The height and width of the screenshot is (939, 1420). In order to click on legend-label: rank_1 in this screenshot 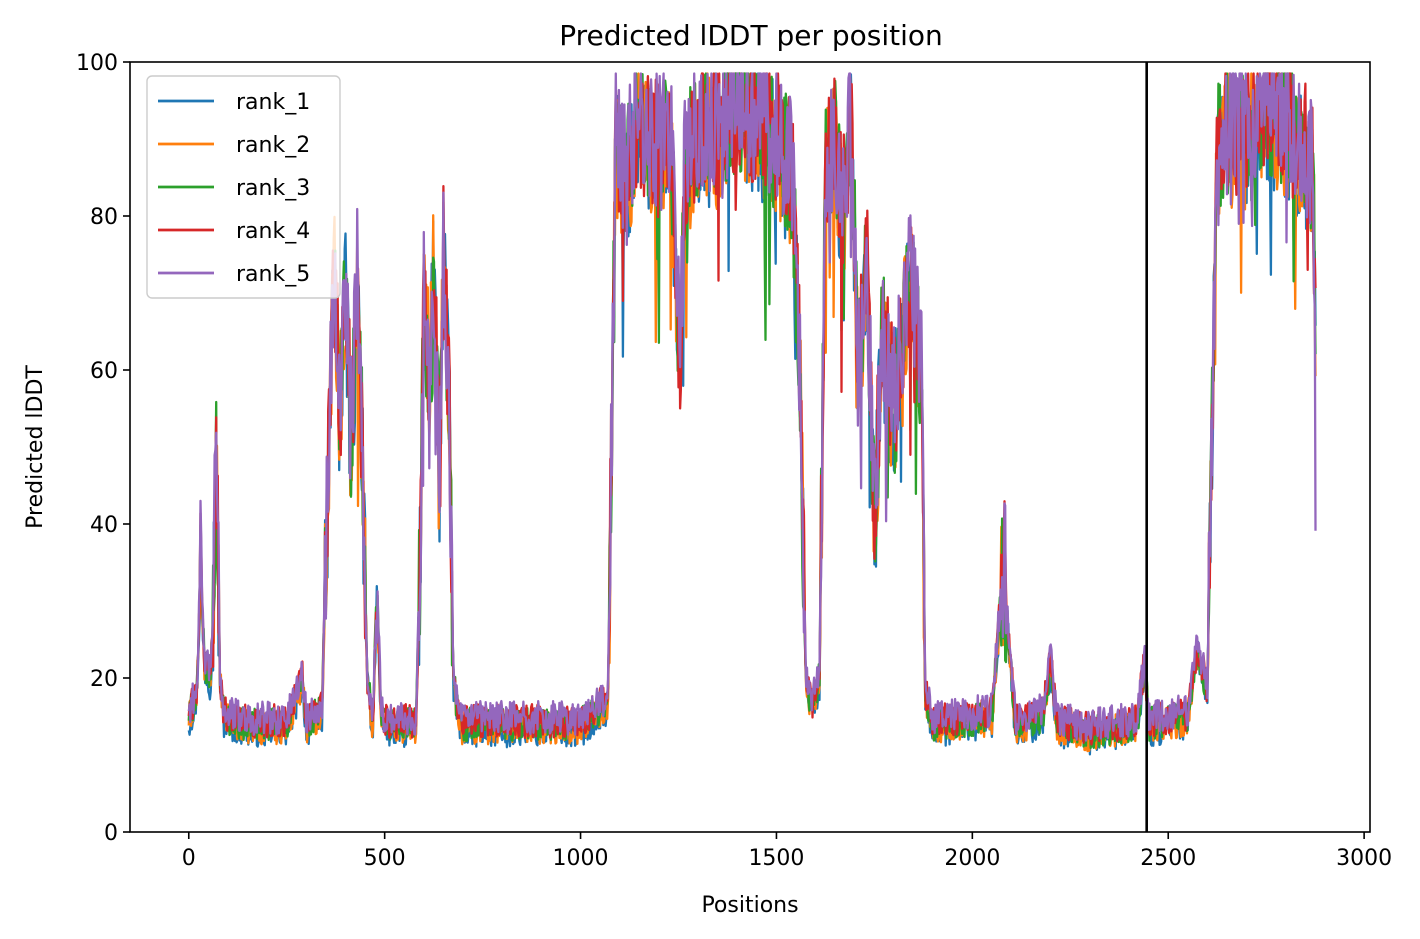, I will do `click(273, 102)`.